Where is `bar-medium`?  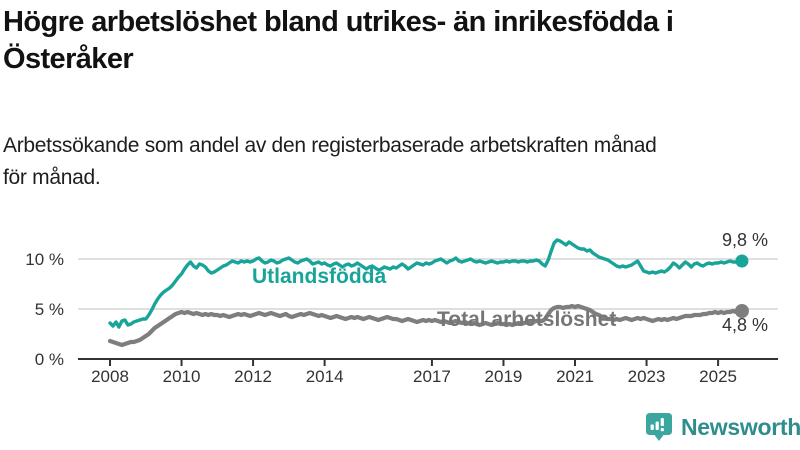 bar-medium is located at coordinates (657, 425).